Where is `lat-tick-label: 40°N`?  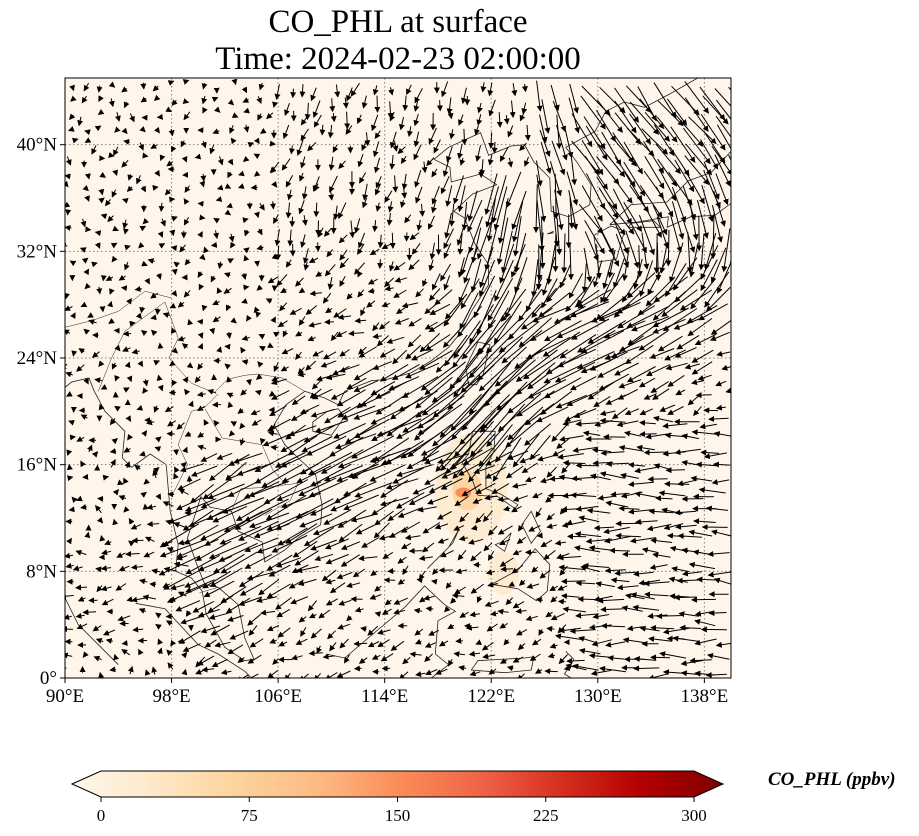 lat-tick-label: 40°N is located at coordinates (37, 145).